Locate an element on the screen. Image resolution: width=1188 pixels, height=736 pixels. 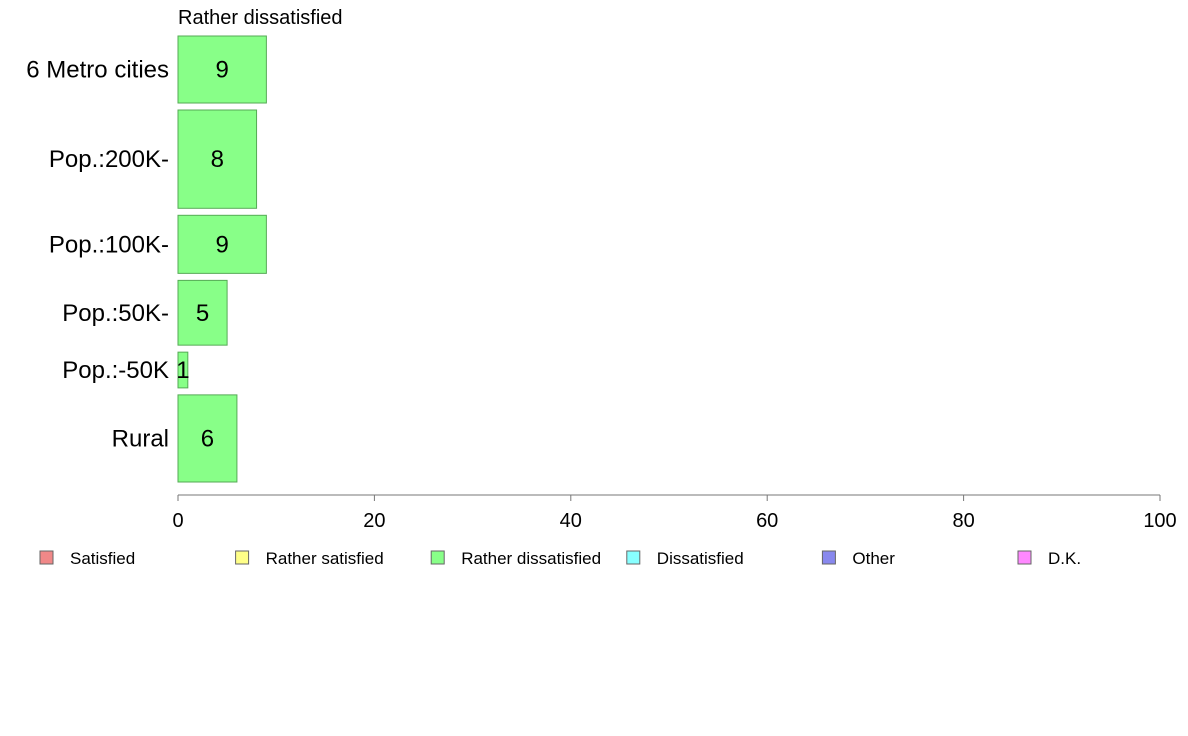
x-tick-label: 100 is located at coordinates (1159, 521).